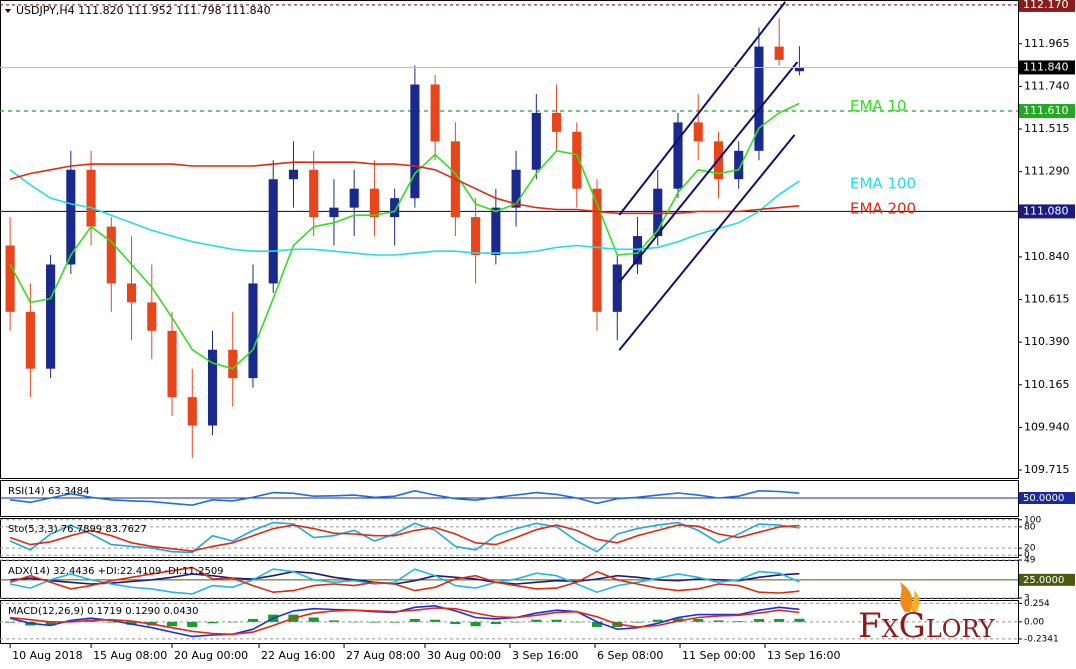 This screenshot has height=669, width=1076. I want to click on price-label: 111.840, so click(1046, 66).